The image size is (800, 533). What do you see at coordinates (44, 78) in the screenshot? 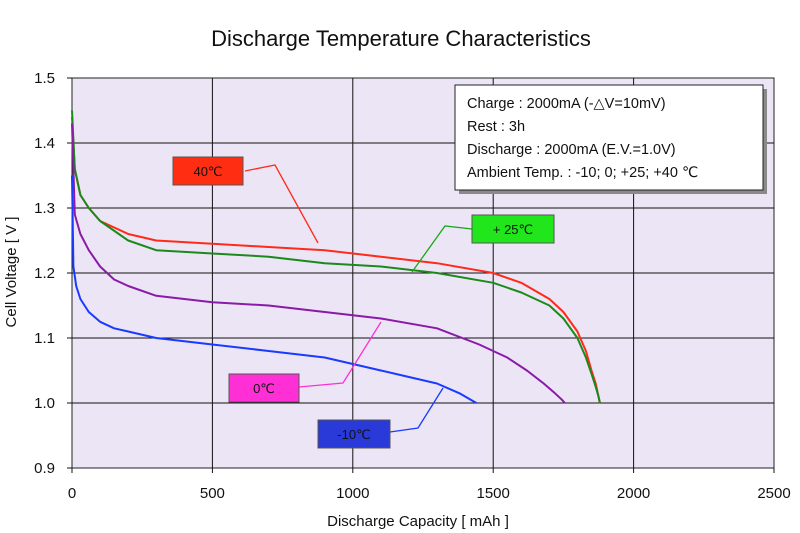
I see `y-tick-label: 1.5` at bounding box center [44, 78].